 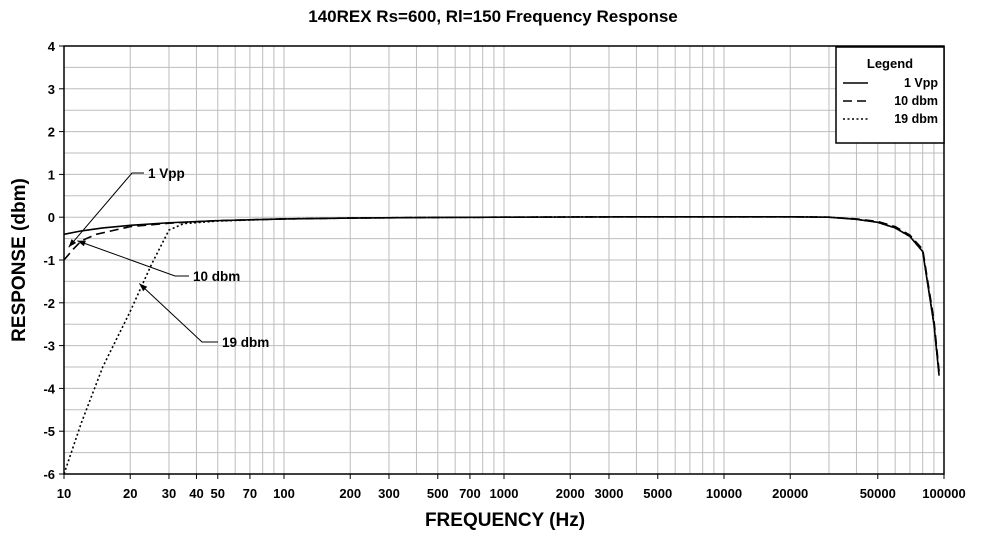 I want to click on y-axis-label: RESPONSE (dbm), so click(x=19, y=260).